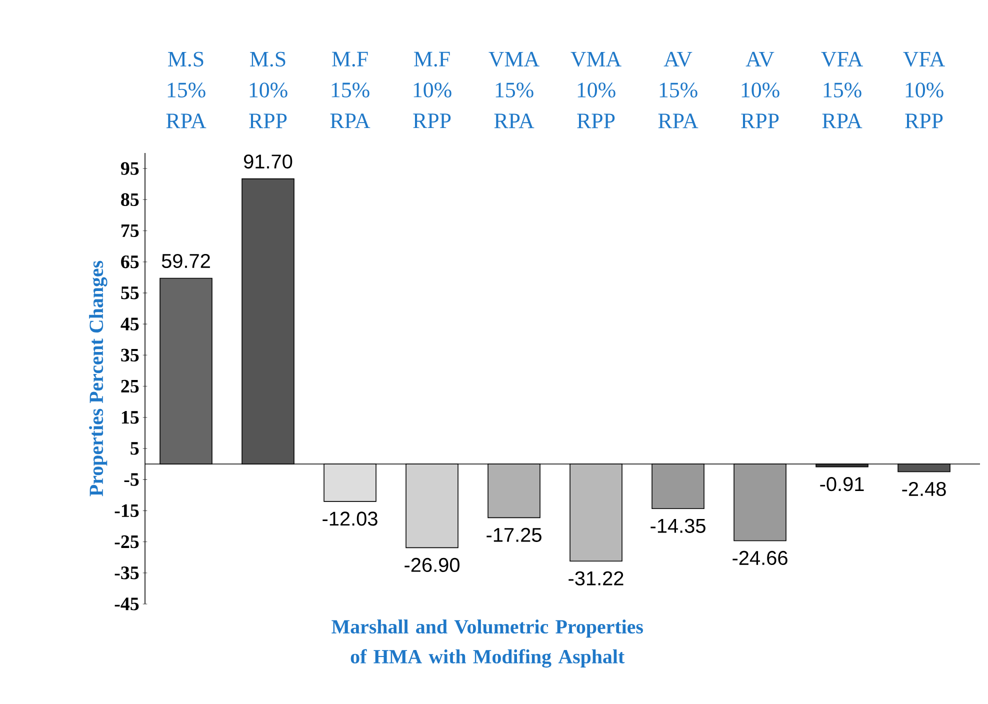 The image size is (988, 704). I want to click on data-label: -0.91, so click(842, 484).